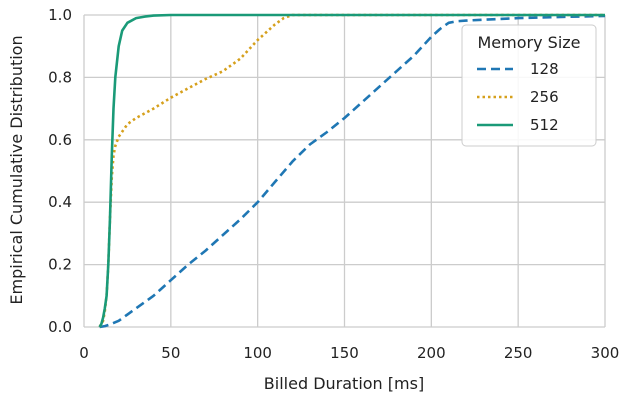 Image resolution: width=621 pixels, height=397 pixels. Describe the element at coordinates (544, 97) in the screenshot. I see `legend-label-256: 256` at that location.